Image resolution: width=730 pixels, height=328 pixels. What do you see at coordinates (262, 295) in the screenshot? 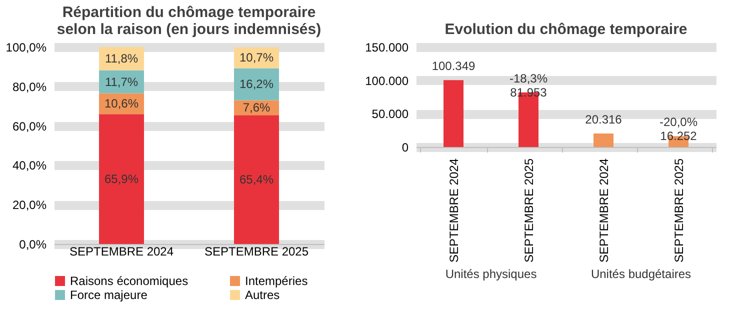
I see `legend-label: Autres` at bounding box center [262, 295].